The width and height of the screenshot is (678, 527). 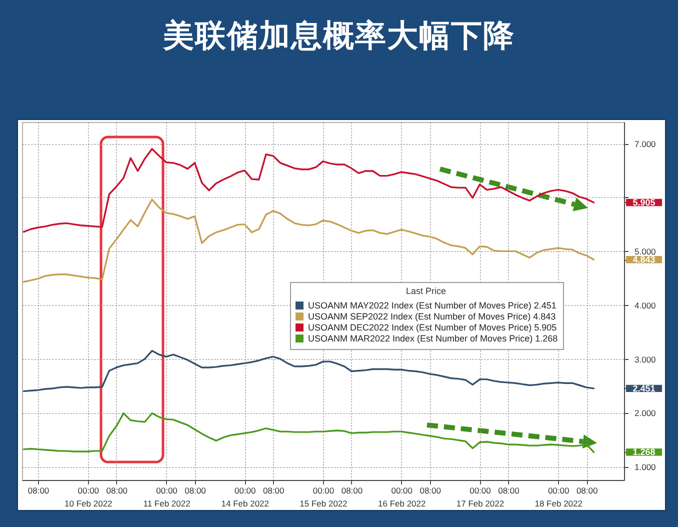 What do you see at coordinates (644, 388) in the screenshot?
I see `y-tick-label: 2.451` at bounding box center [644, 388].